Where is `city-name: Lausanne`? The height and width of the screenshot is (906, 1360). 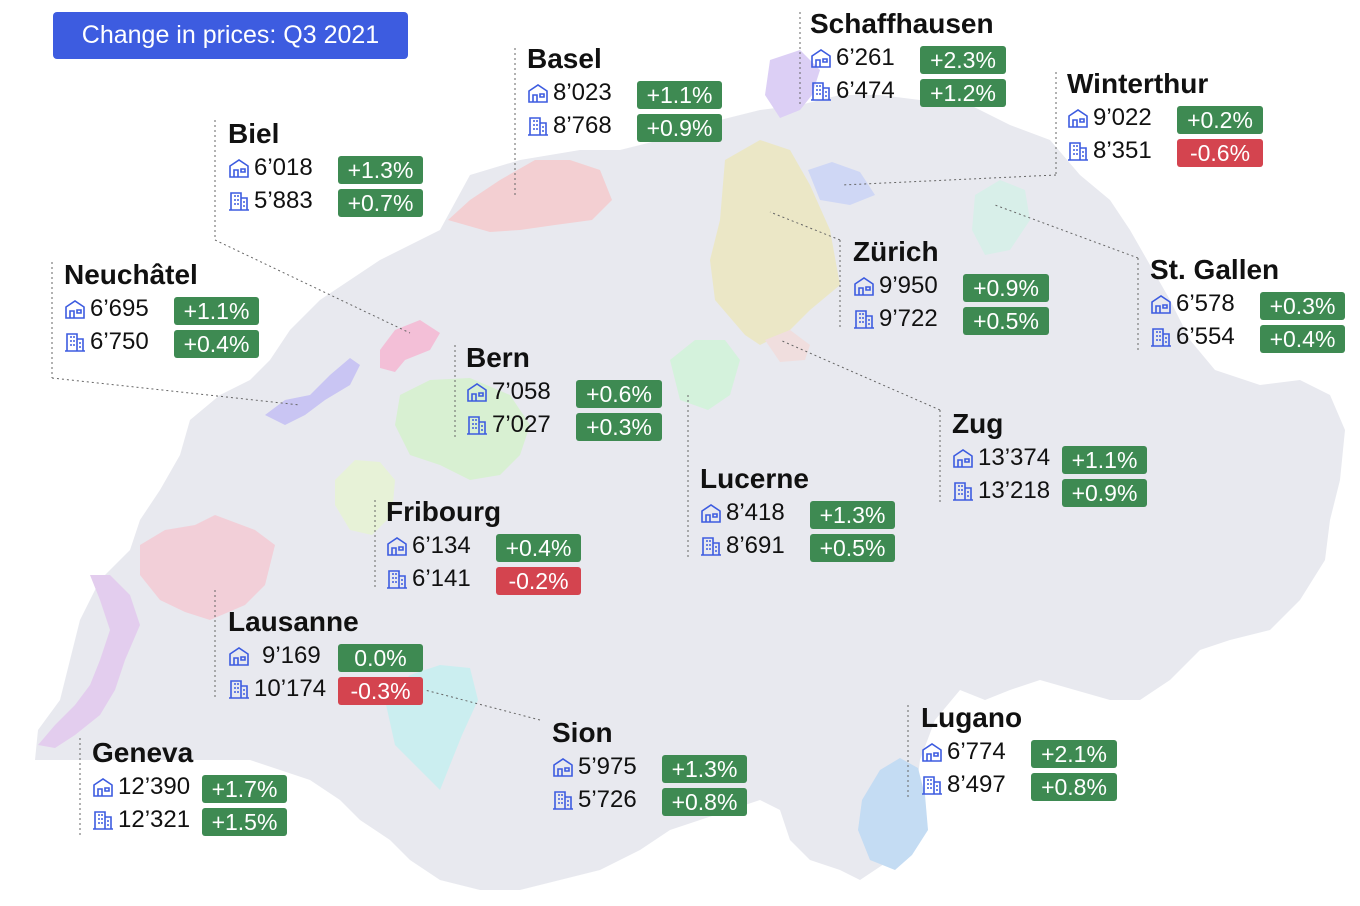 city-name: Lausanne is located at coordinates (293, 621).